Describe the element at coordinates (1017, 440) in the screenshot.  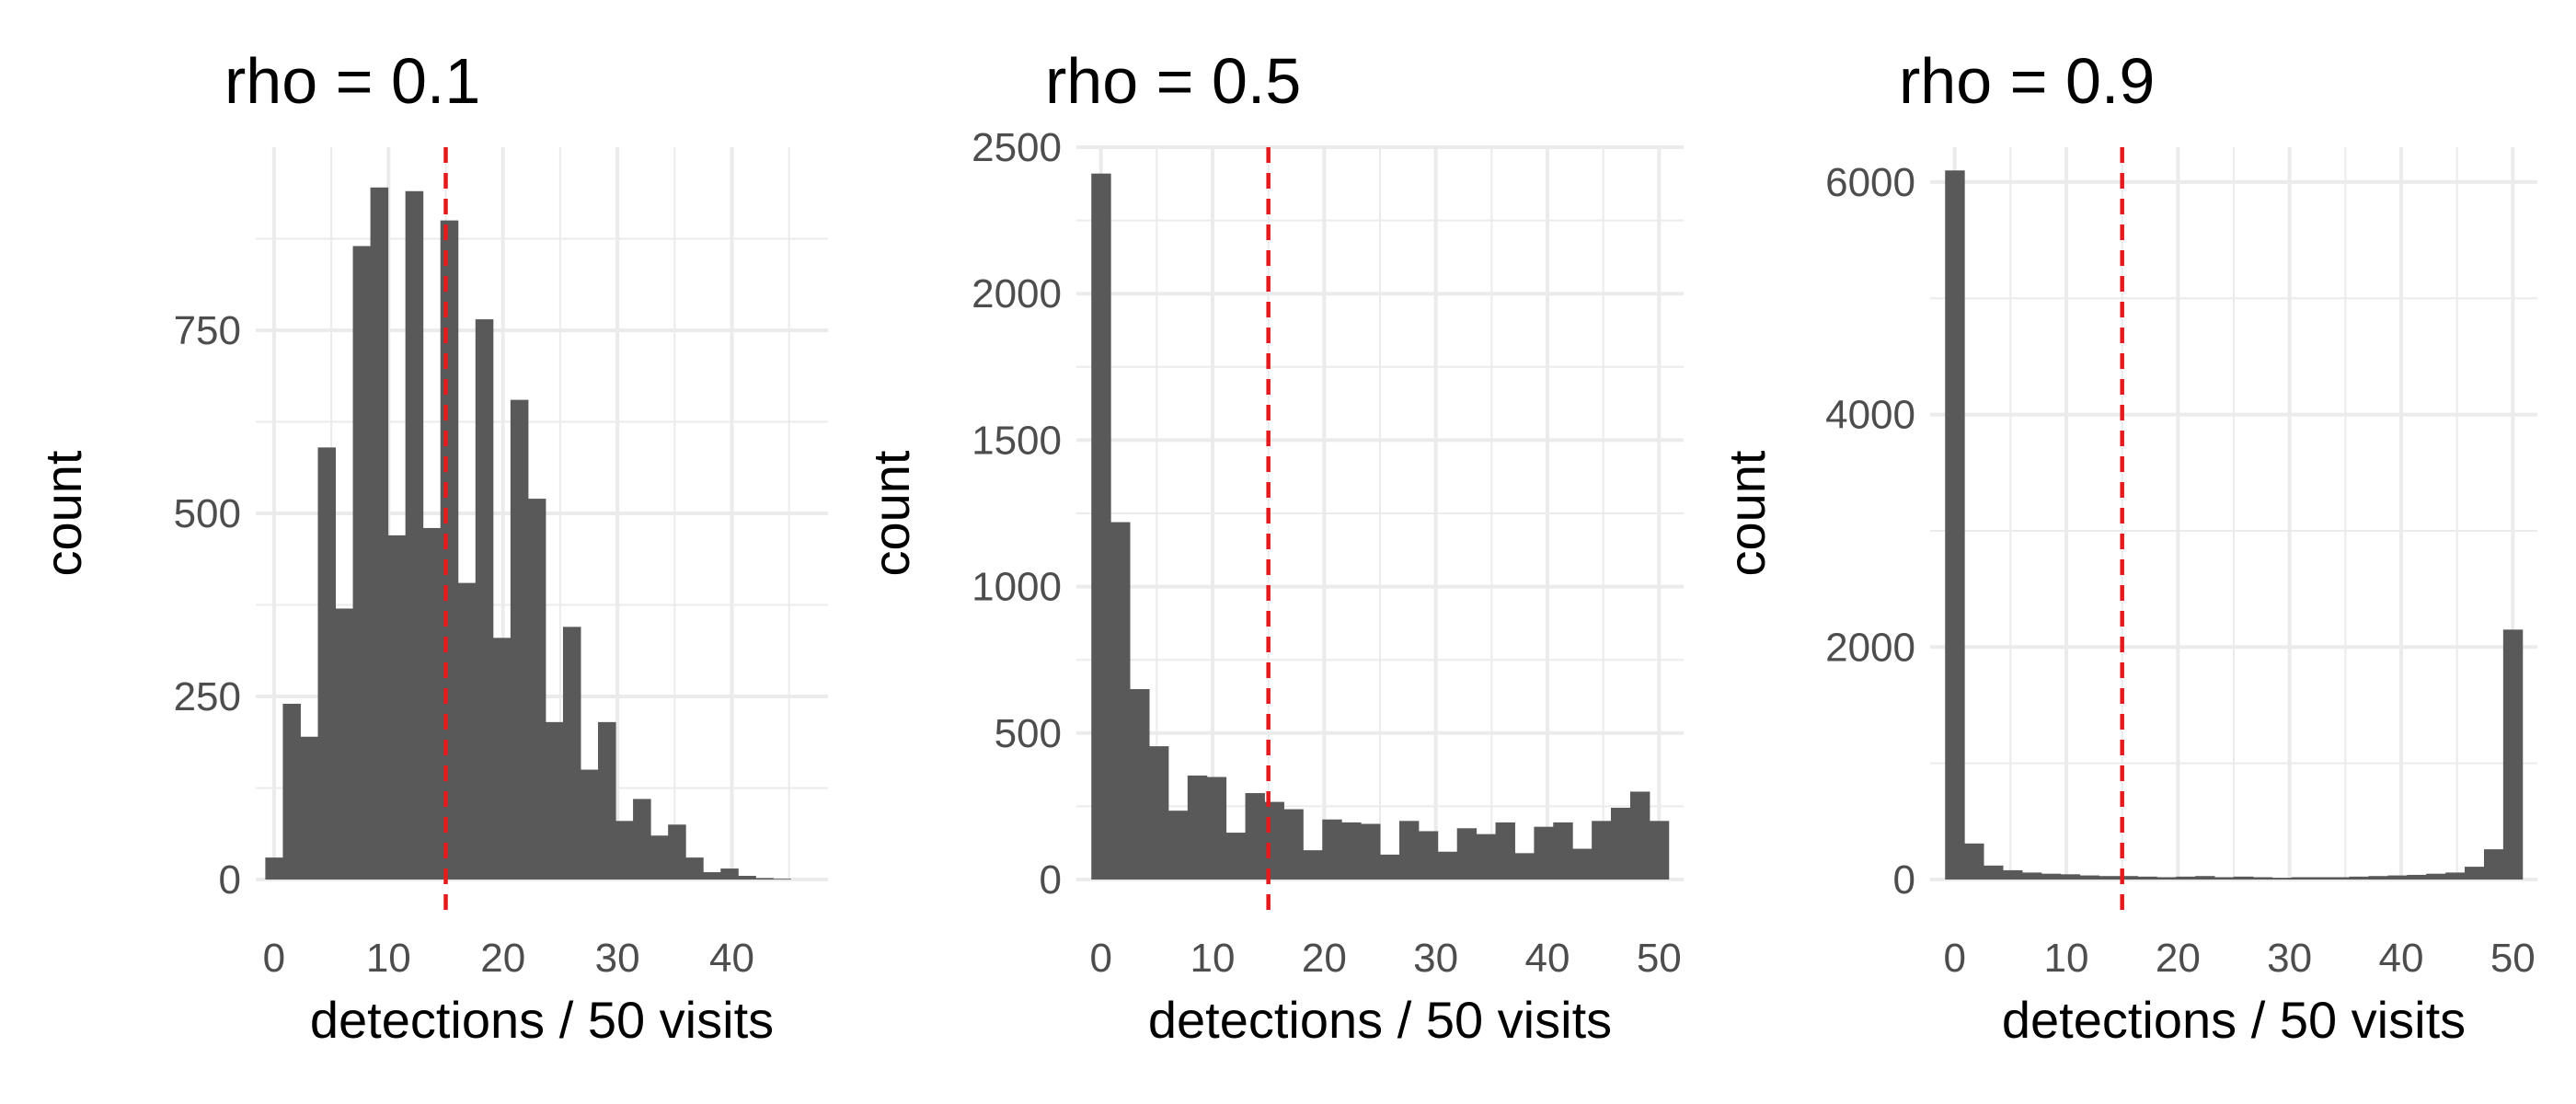
I see `y-tick-label: 1500` at that location.